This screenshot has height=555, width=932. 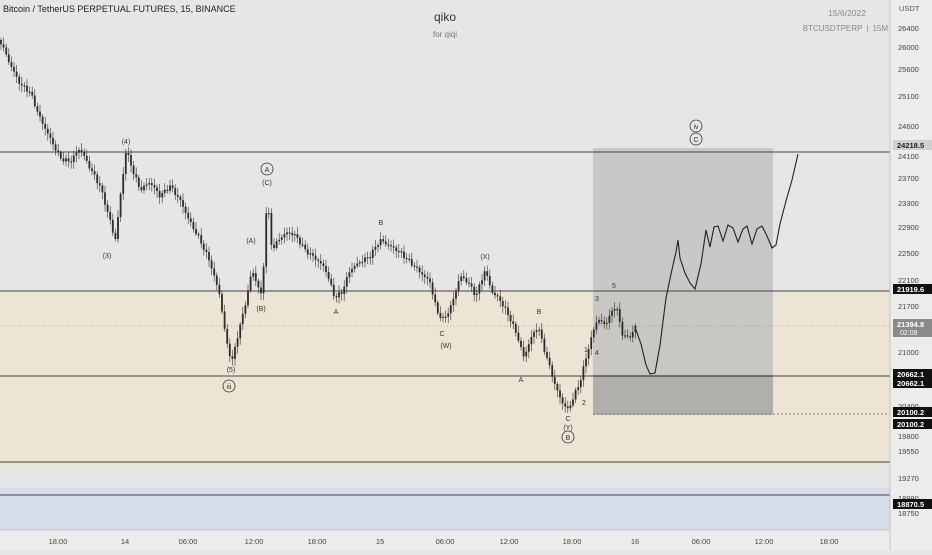 What do you see at coordinates (910, 383) in the screenshot?
I see `price-label: 20662.1` at bounding box center [910, 383].